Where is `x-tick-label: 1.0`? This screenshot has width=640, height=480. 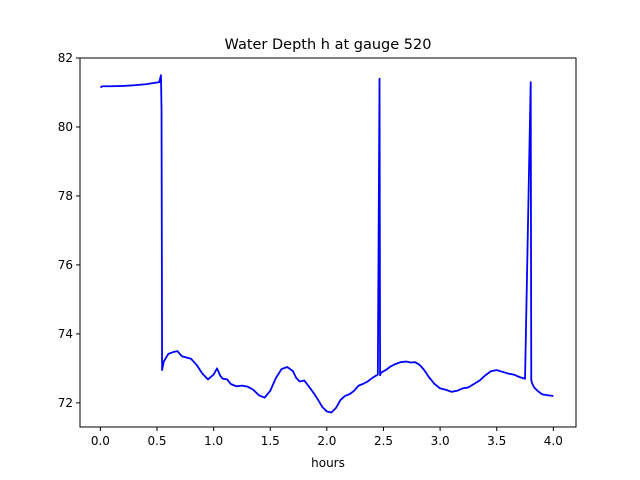 x-tick-label: 1.0 is located at coordinates (213, 441).